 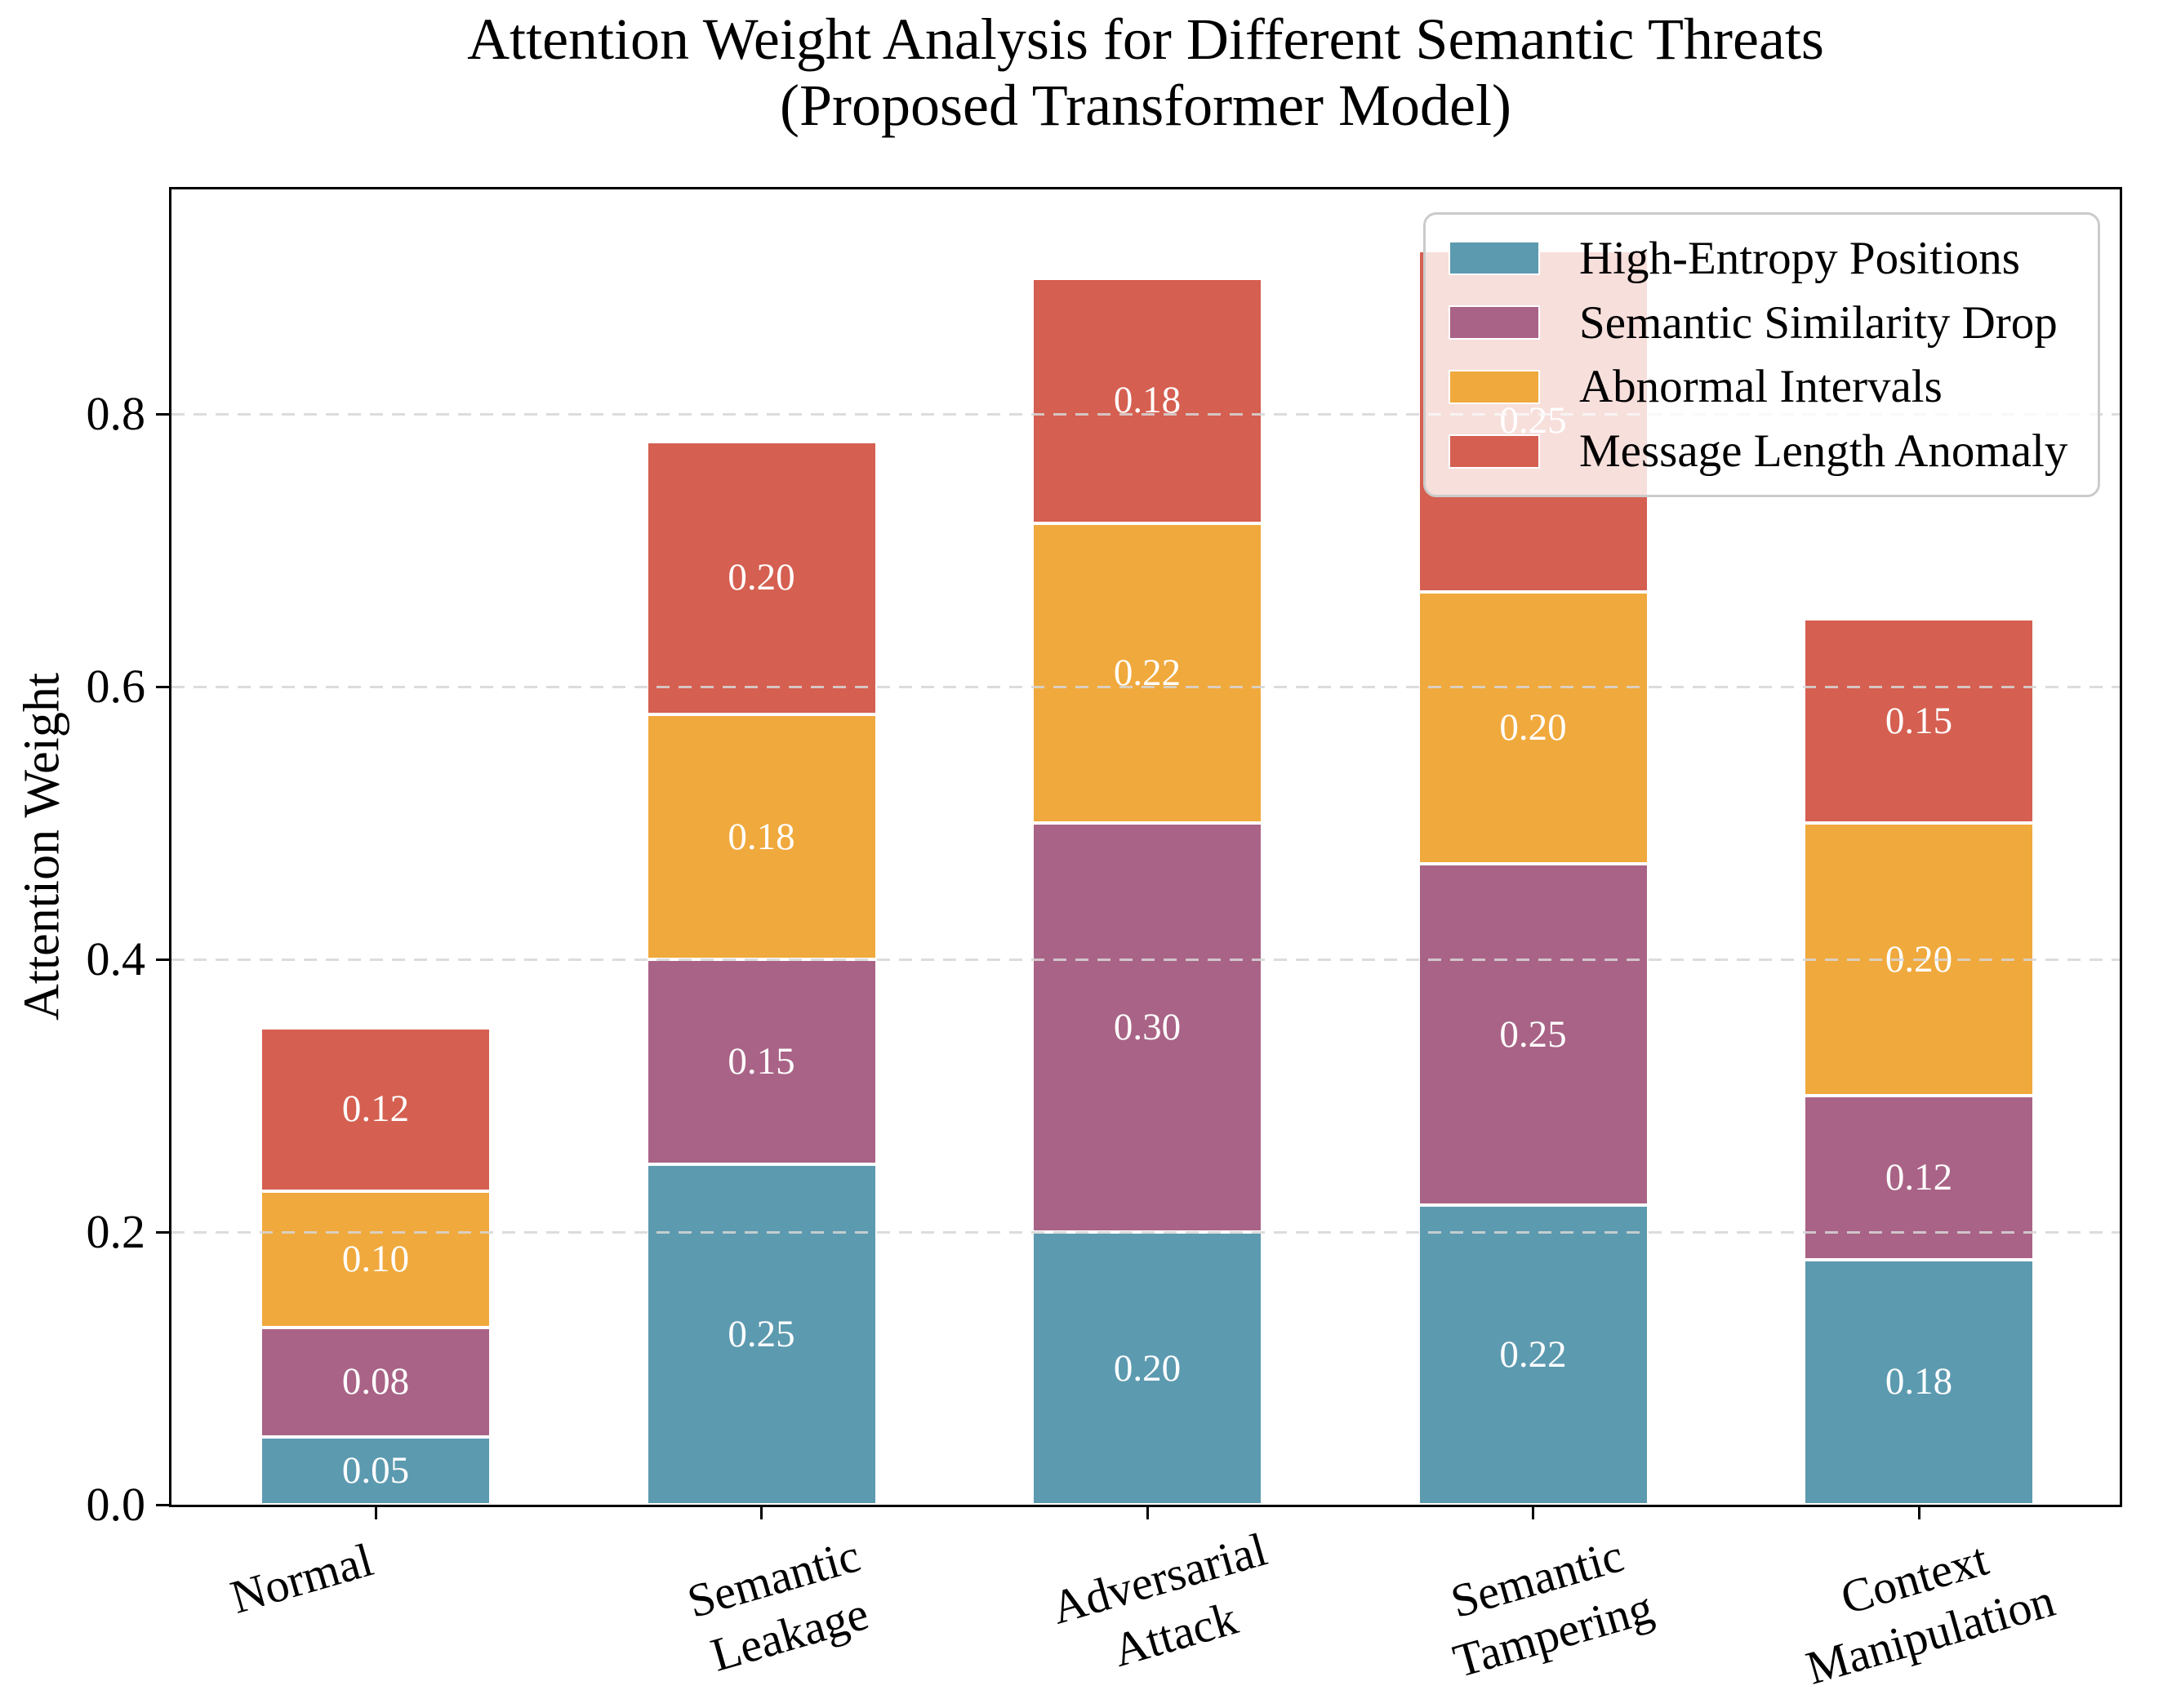 I want to click on legend-label: Semantic Similarity Drop, so click(x=1819, y=322).